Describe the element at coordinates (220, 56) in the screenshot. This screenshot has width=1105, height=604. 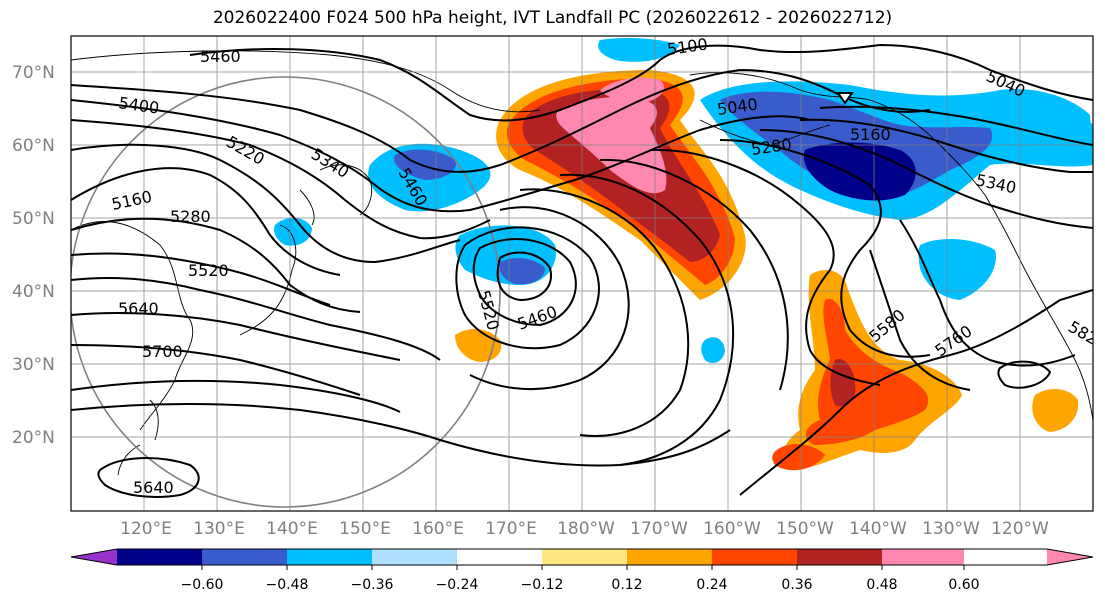
I see `contour-label: 5460` at that location.